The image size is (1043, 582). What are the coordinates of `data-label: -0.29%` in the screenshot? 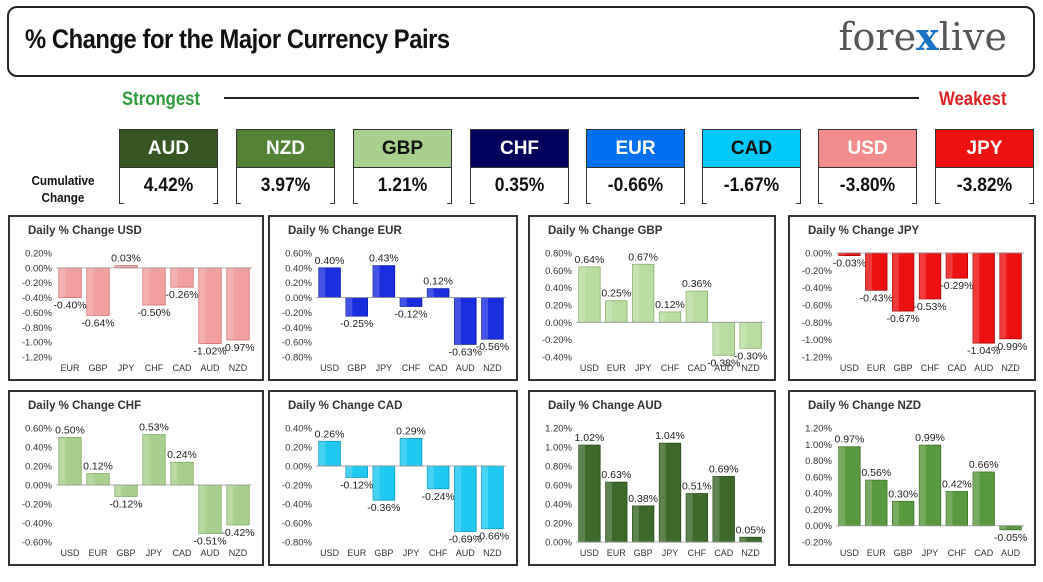 It's located at (956, 286).